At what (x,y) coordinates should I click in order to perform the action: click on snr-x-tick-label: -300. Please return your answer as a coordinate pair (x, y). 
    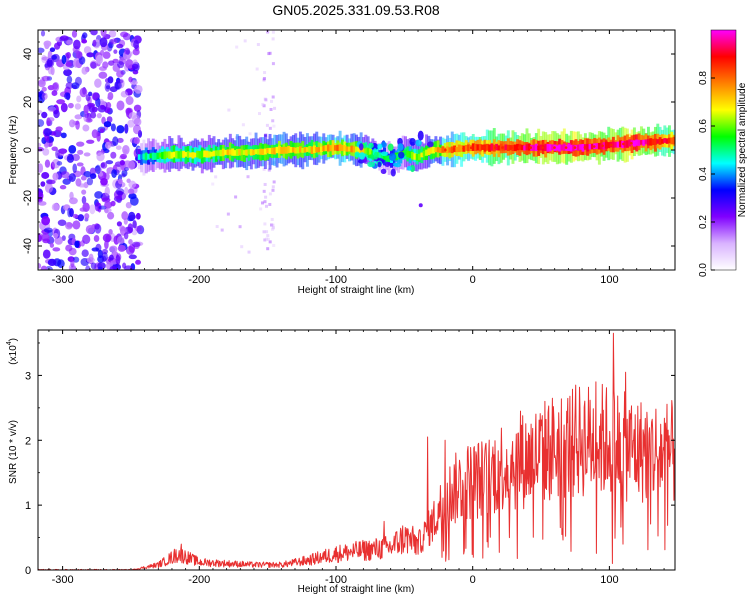
    Looking at the image, I should click on (63, 580).